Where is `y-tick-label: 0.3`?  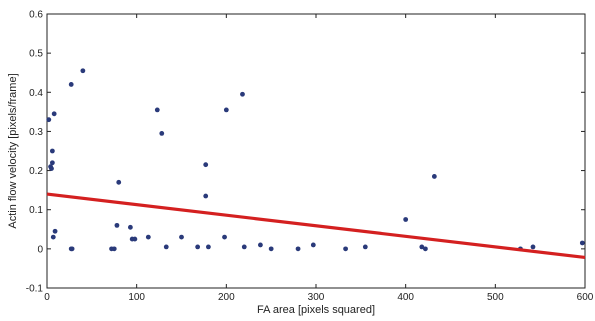 y-tick-label: 0.3 is located at coordinates (36, 132).